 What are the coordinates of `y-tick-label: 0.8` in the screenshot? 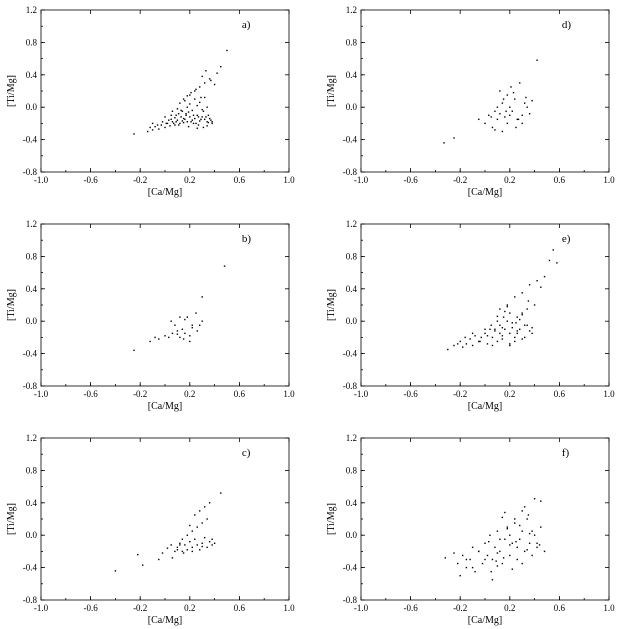 It's located at (32, 42).